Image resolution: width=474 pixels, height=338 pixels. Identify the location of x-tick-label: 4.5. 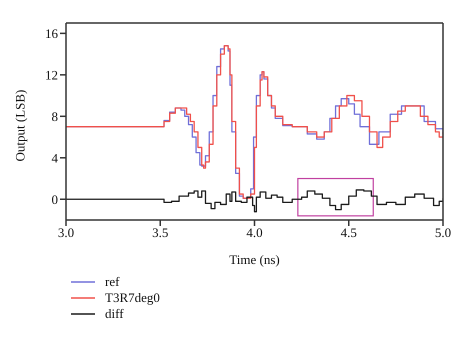
(348, 232).